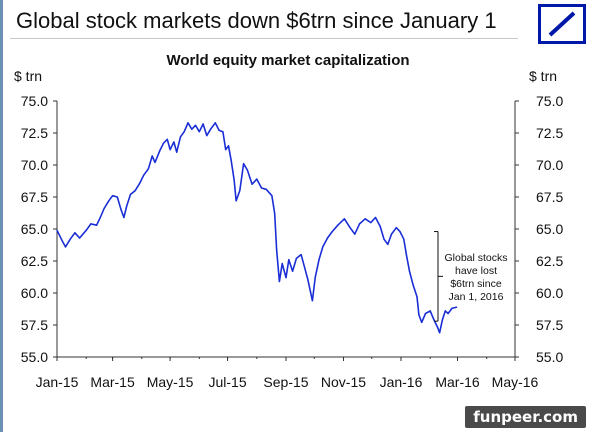 Image resolution: width=598 pixels, height=432 pixels. What do you see at coordinates (34, 133) in the screenshot?
I see `y-tick-label-left: 72.5` at bounding box center [34, 133].